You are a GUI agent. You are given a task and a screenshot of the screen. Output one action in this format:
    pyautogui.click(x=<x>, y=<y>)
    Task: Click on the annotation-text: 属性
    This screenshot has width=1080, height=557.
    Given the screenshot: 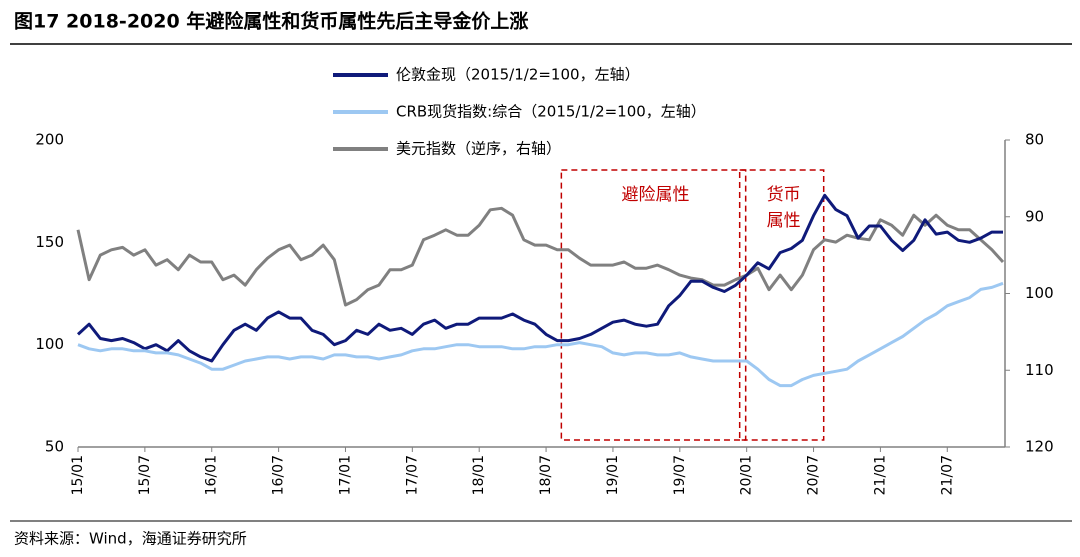 What is the action you would take?
    pyautogui.click(x=784, y=221)
    